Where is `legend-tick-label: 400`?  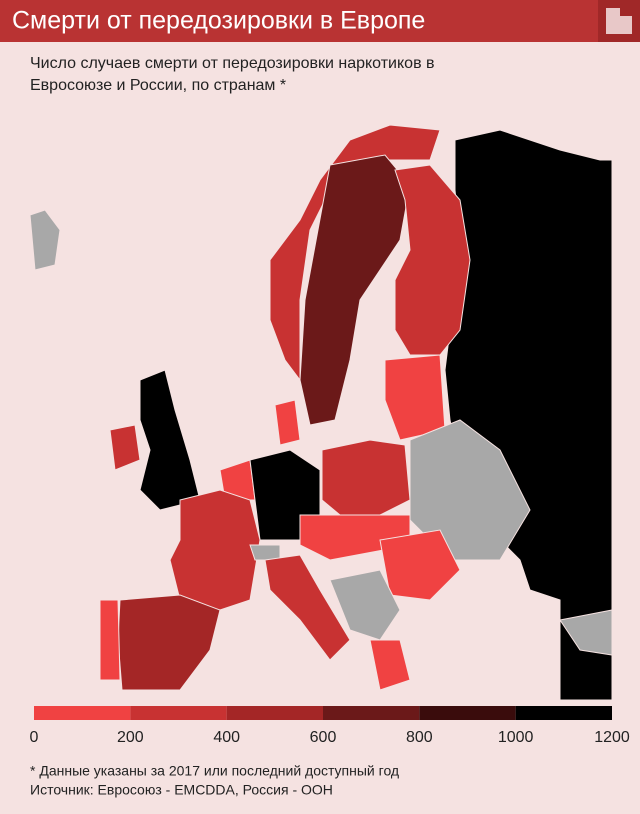
legend-tick-label: 400 is located at coordinates (226, 737).